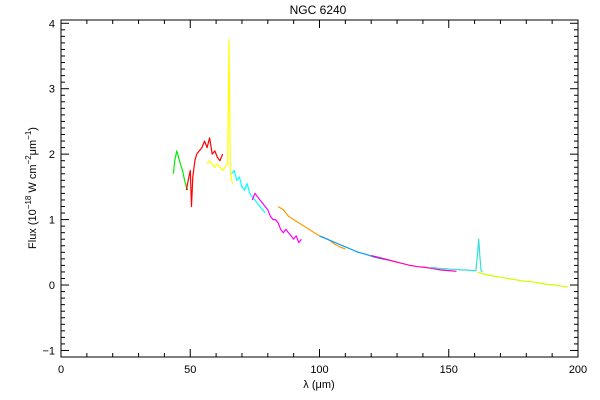 This screenshot has height=400, width=600. I want to click on y-tick-label: 3, so click(52, 90).